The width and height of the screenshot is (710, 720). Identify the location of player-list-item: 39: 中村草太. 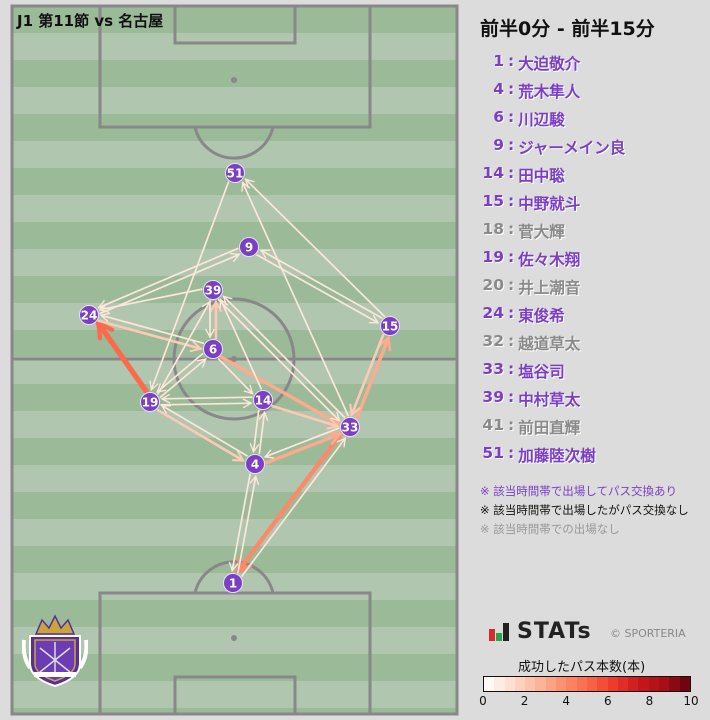
(551, 402).